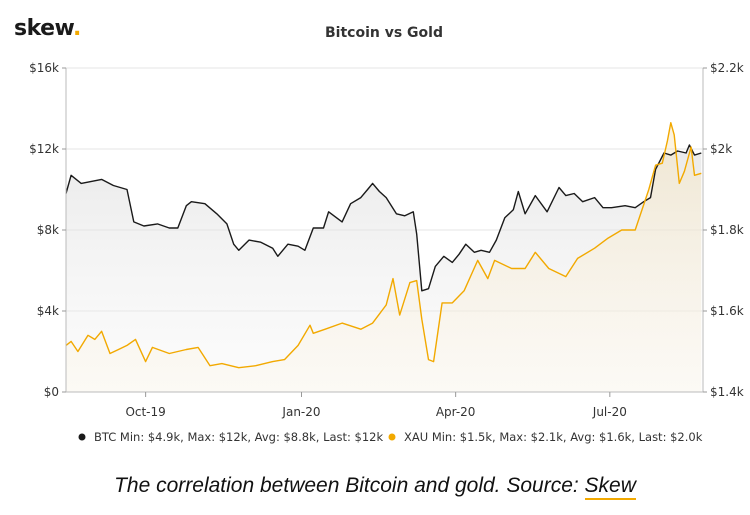 The image size is (750, 515). I want to click on y-right-tick-label: $1.8k, so click(727, 230).